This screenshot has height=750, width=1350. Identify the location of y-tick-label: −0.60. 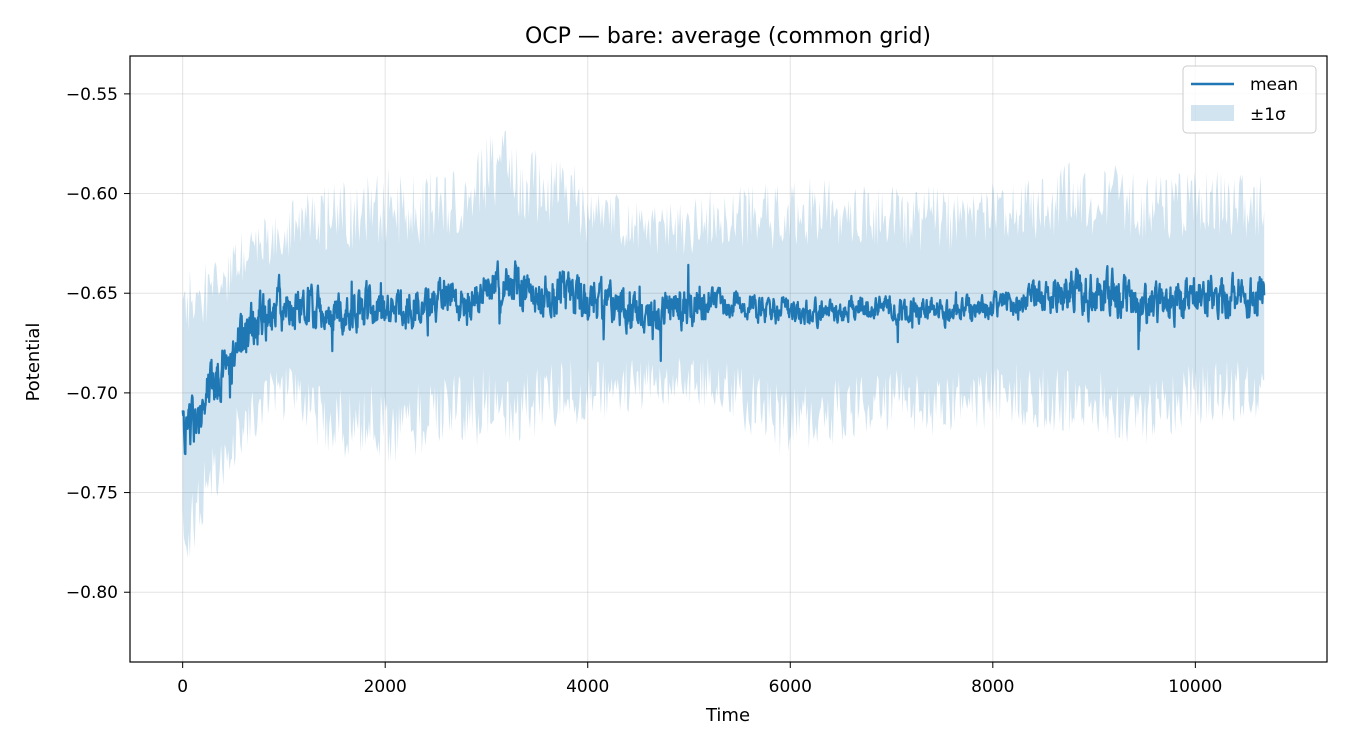
(92, 195).